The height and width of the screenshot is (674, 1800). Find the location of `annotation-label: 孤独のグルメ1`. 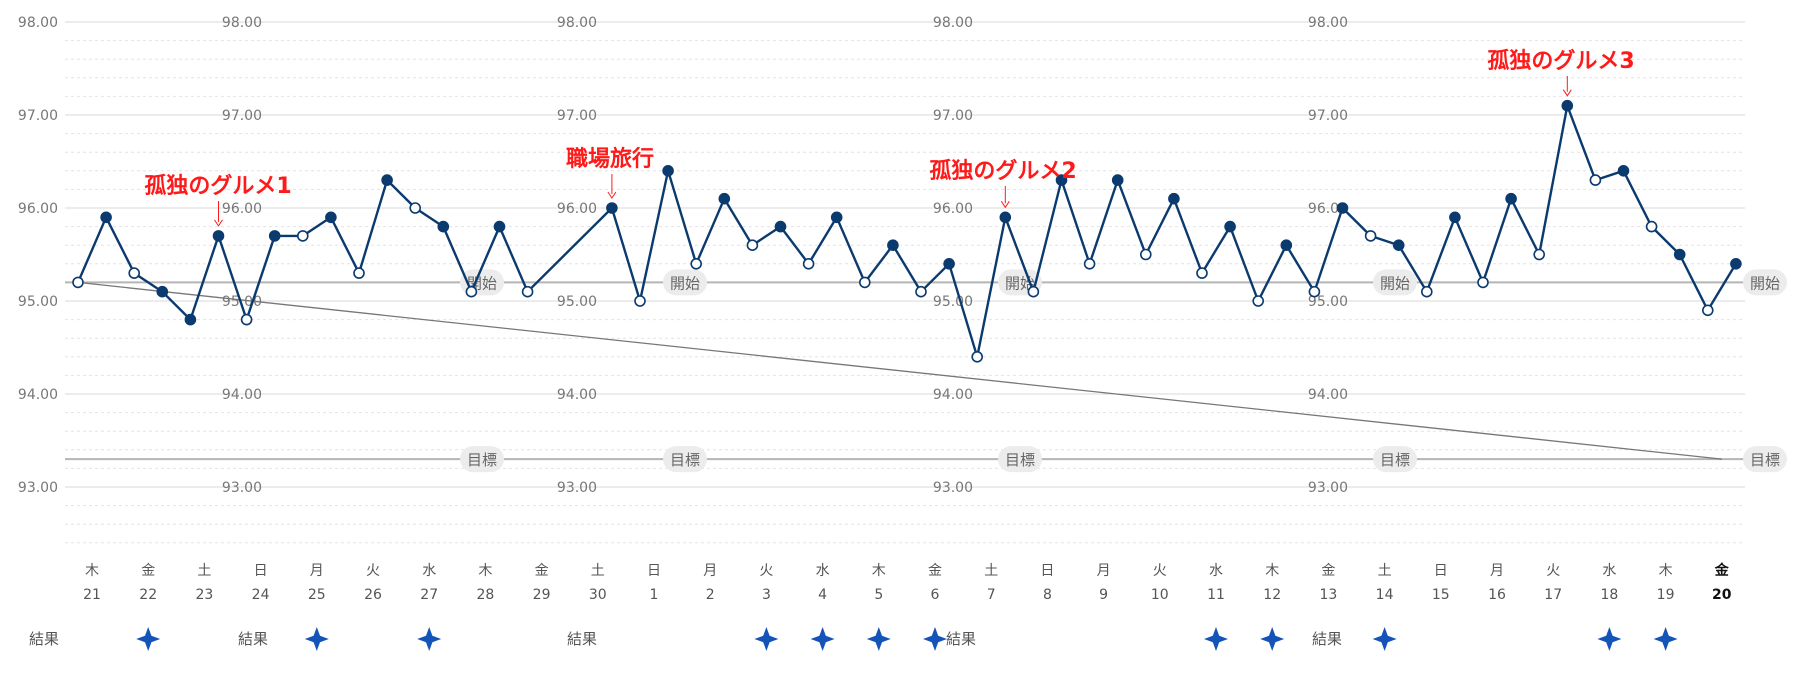

annotation-label: 孤独のグルメ1 is located at coordinates (217, 186).